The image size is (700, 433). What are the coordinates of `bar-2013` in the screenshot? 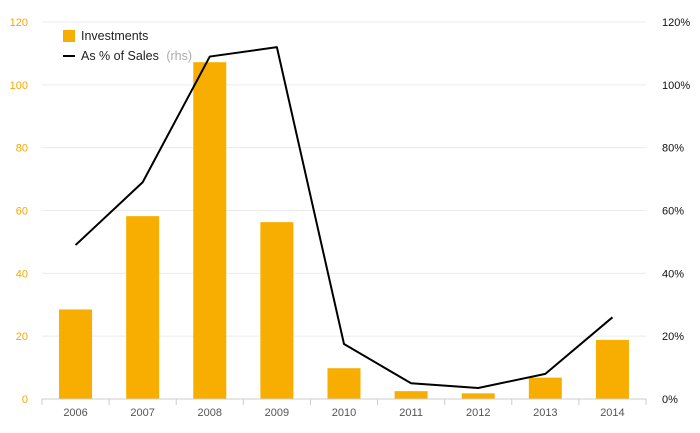 It's located at (545, 388).